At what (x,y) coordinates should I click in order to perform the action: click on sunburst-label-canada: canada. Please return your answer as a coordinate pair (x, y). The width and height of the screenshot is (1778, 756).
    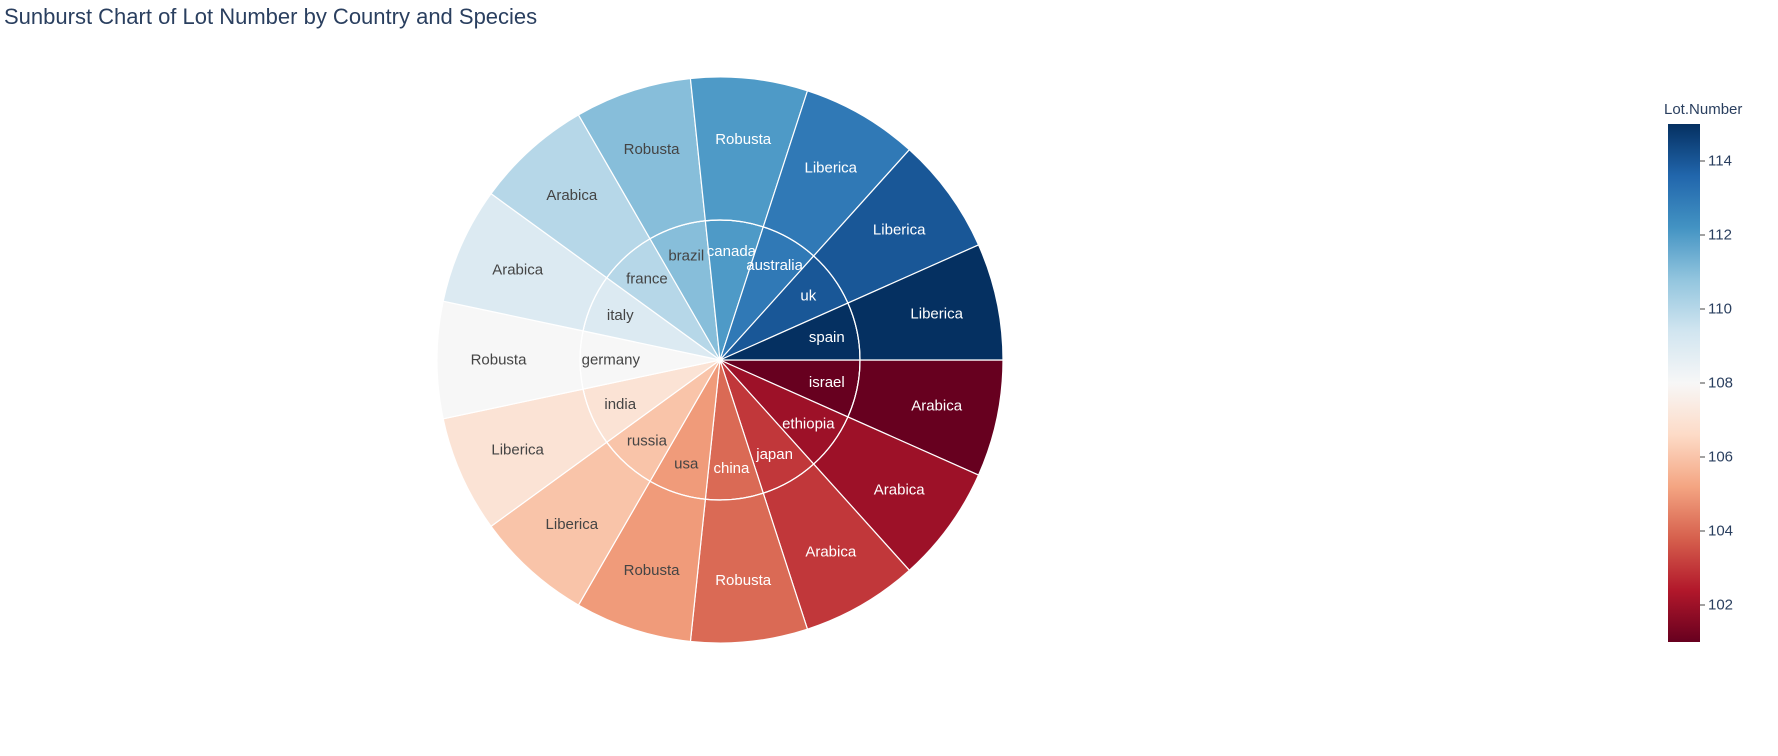
    Looking at the image, I should click on (732, 251).